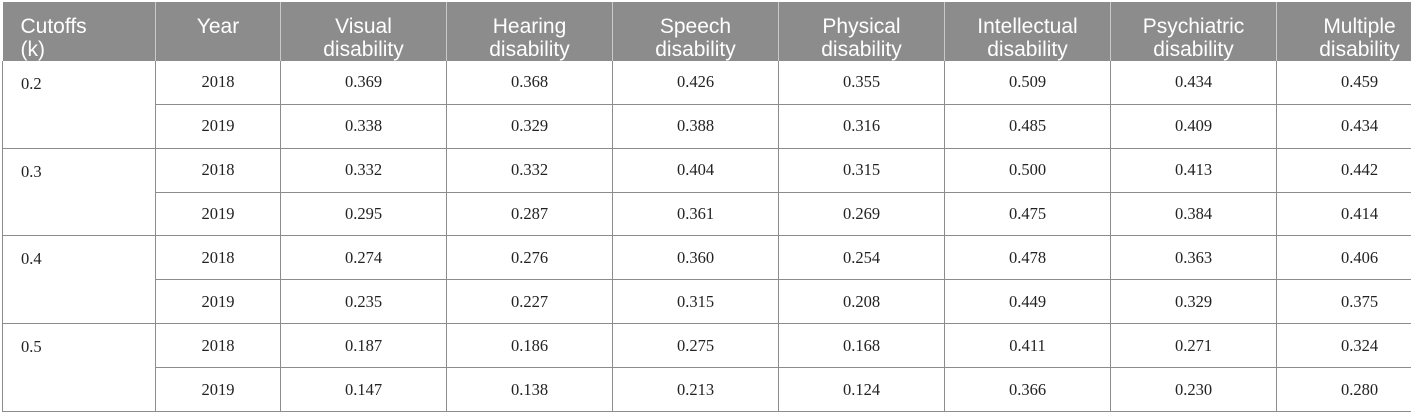 This screenshot has width=1411, height=417. Describe the element at coordinates (861, 389) in the screenshot. I see `value-cell: 0.124` at that location.